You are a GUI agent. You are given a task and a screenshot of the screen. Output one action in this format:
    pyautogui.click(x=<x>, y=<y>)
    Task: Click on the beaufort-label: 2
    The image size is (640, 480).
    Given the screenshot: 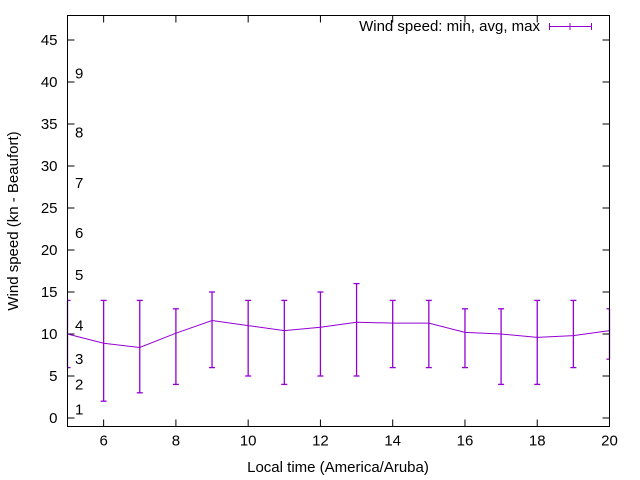 What is the action you would take?
    pyautogui.click(x=79, y=384)
    